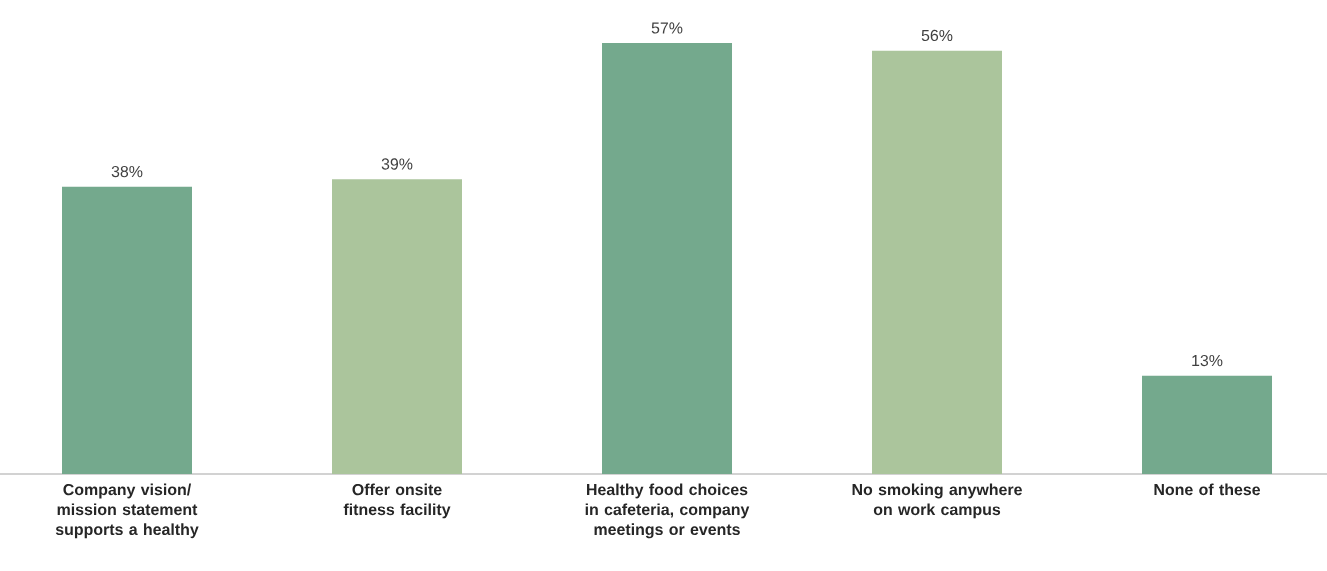  I want to click on x-tick-label: No smoking anywhere on work campus, so click(937, 501).